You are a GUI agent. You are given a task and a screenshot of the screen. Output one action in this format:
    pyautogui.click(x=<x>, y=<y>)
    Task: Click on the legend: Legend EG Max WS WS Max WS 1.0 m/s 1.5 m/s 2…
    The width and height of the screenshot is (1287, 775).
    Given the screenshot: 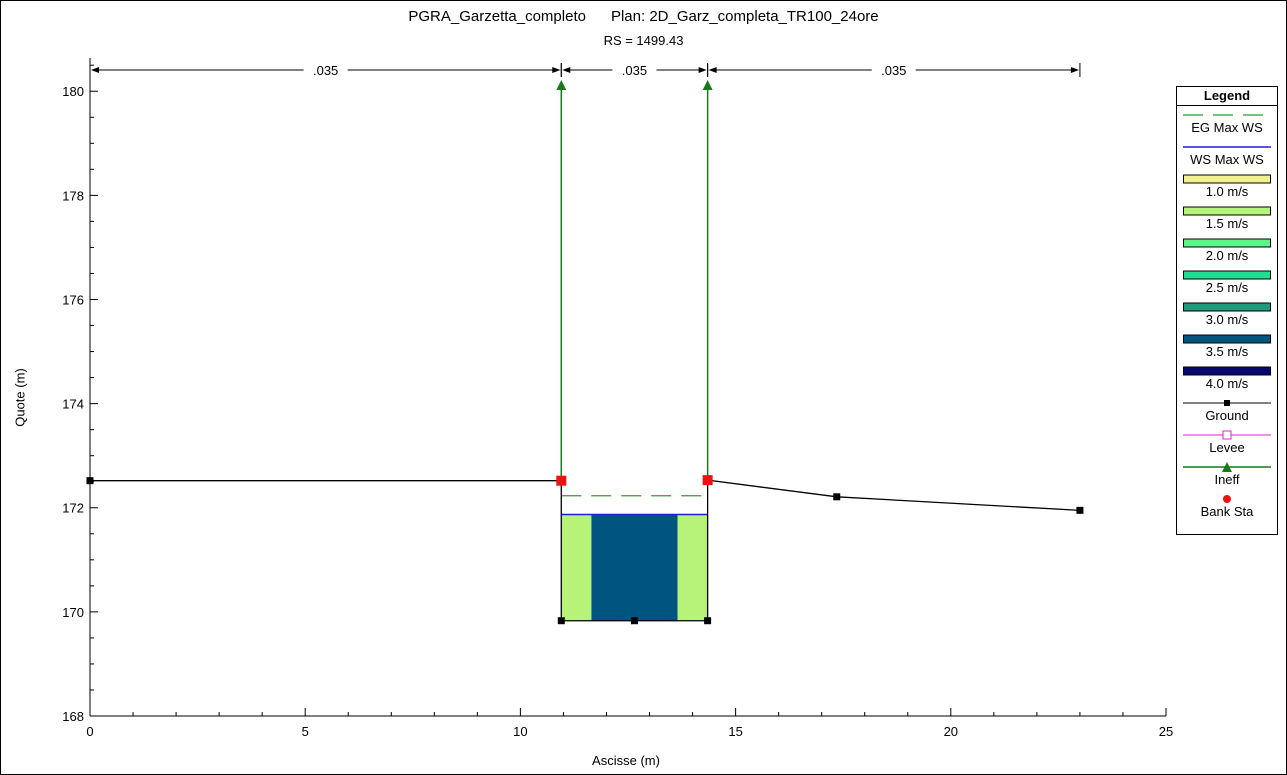 What is the action you would take?
    pyautogui.click(x=1227, y=310)
    